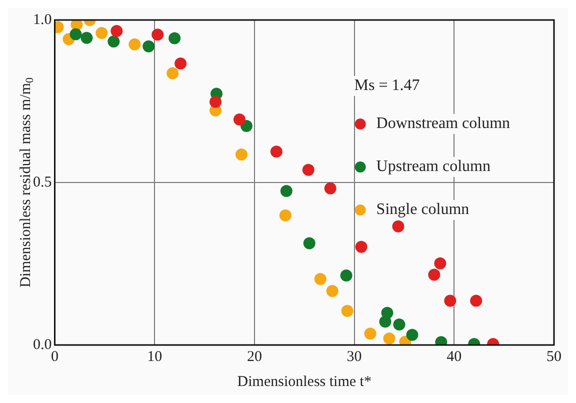 This screenshot has height=403, width=576. Describe the element at coordinates (254, 356) in the screenshot. I see `x-tick-label: 20` at that location.